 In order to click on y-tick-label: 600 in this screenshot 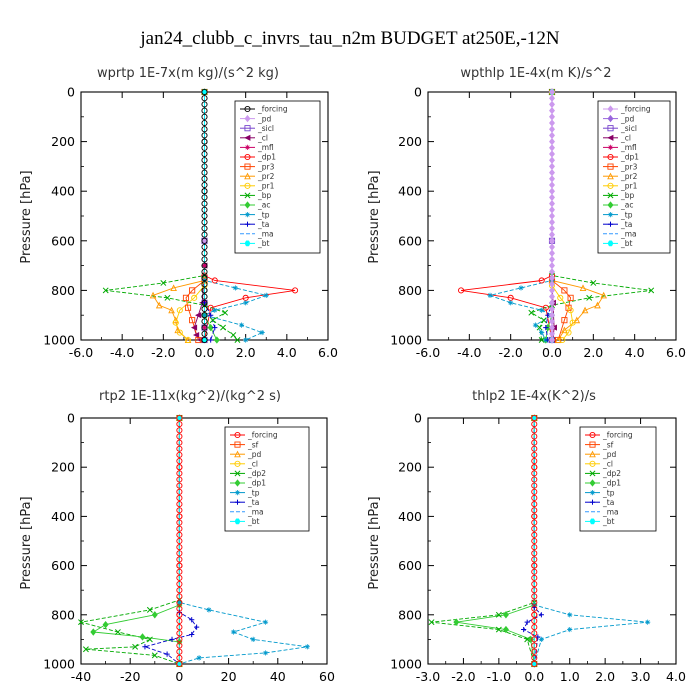, I will do `click(63, 565)`.